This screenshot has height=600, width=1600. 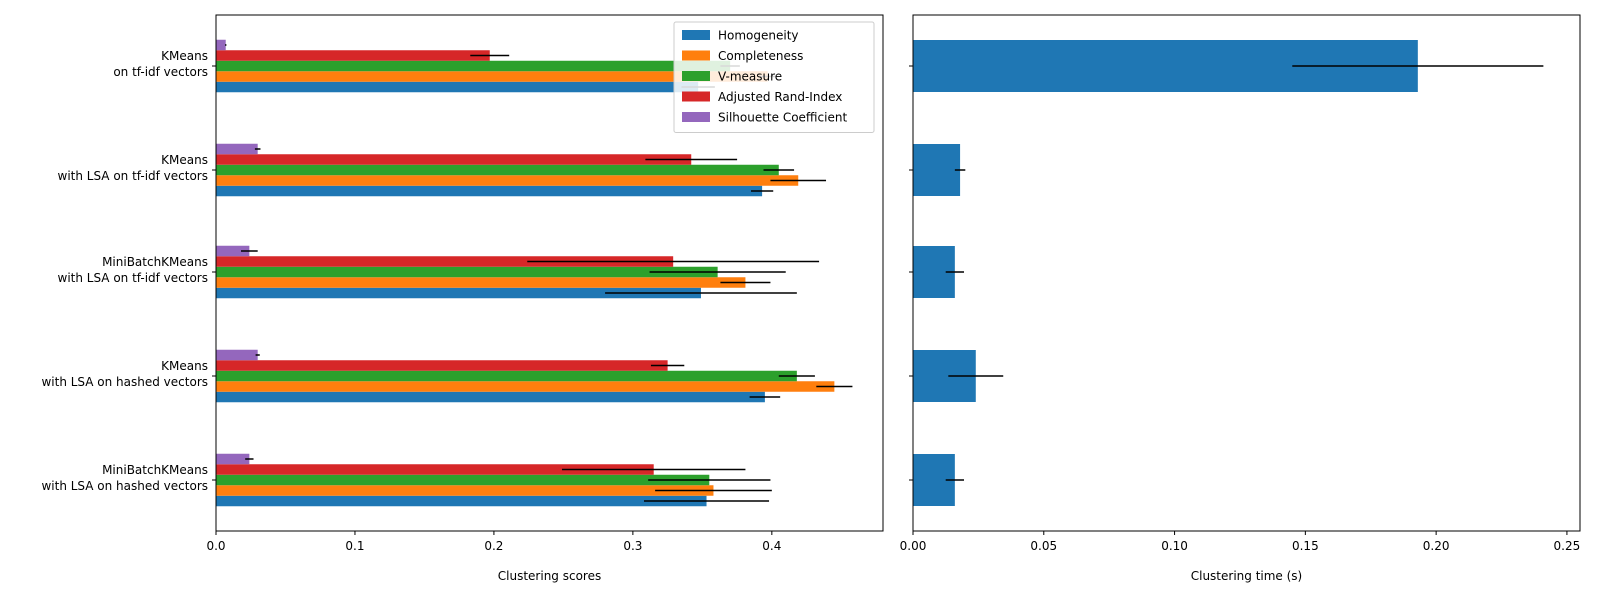 What do you see at coordinates (1436, 546) in the screenshot?
I see `x-tick-label: 0.20` at bounding box center [1436, 546].